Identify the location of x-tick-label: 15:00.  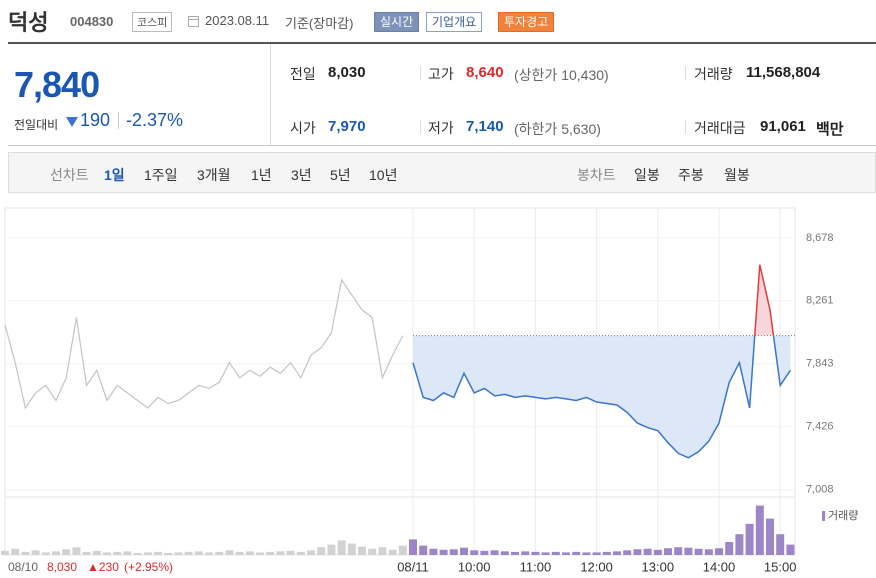
(780, 566).